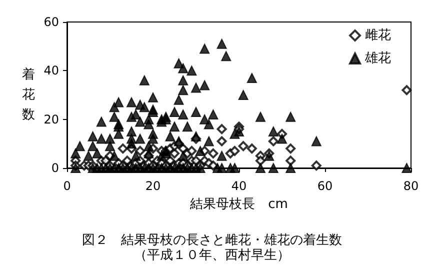 This screenshot has height=280, width=424. Describe the element at coordinates (51, 22) in the screenshot. I see `y-tick-label: 60` at that location.